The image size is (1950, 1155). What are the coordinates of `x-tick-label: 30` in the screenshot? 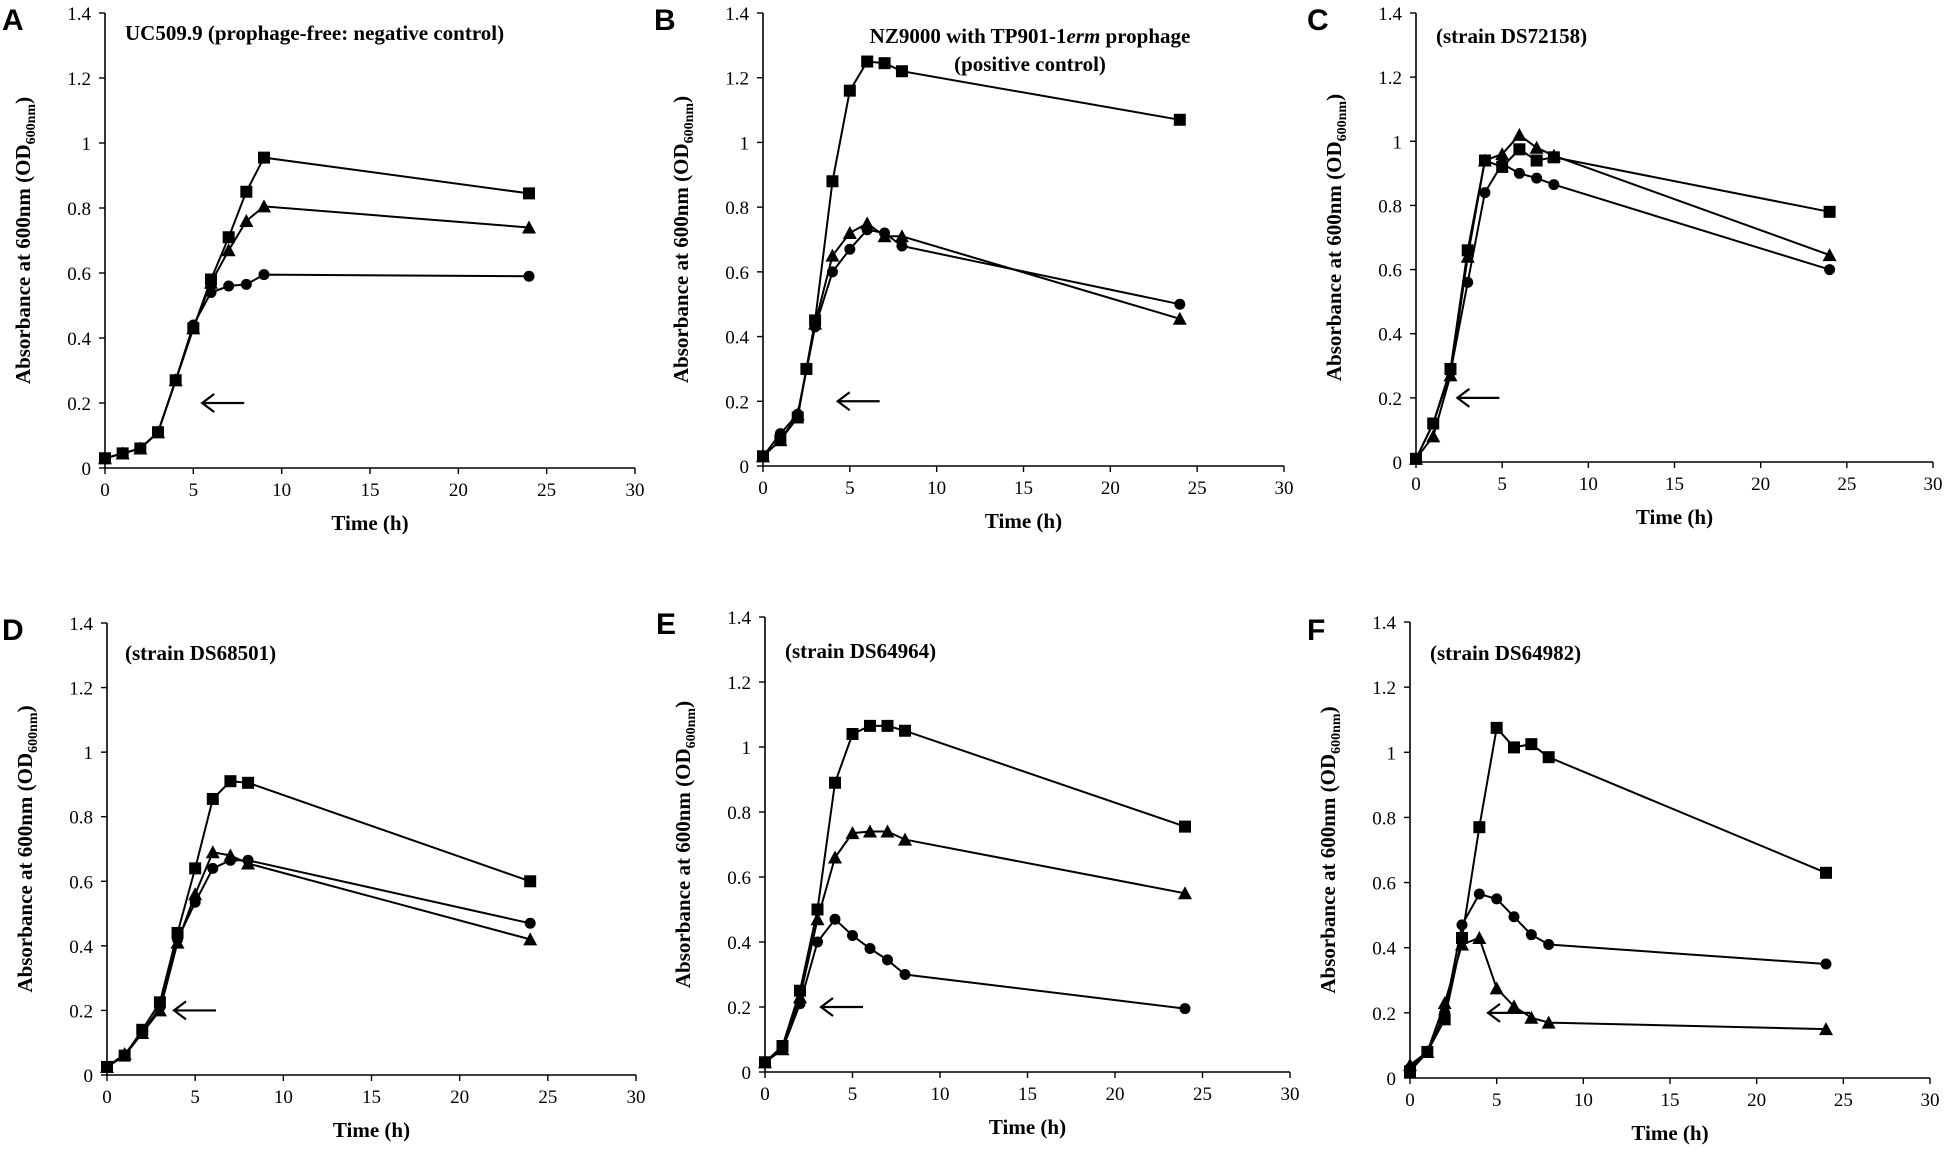 It's located at (1933, 484).